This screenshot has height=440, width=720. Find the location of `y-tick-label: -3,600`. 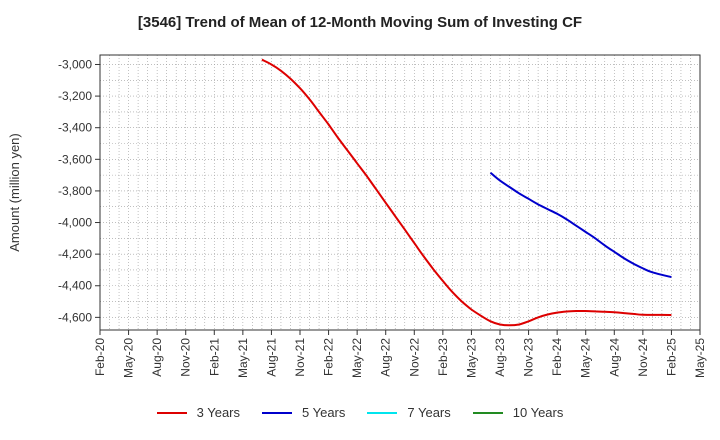

y-tick-label: -3,600 is located at coordinates (75, 159).